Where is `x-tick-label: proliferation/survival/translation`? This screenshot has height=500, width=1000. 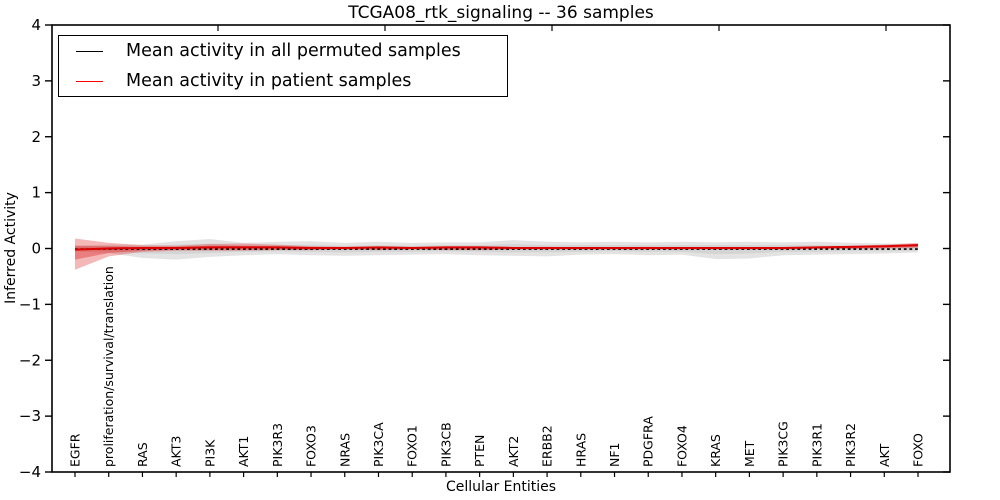
x-tick-label: proliferation/survival/translation is located at coordinates (108, 366).